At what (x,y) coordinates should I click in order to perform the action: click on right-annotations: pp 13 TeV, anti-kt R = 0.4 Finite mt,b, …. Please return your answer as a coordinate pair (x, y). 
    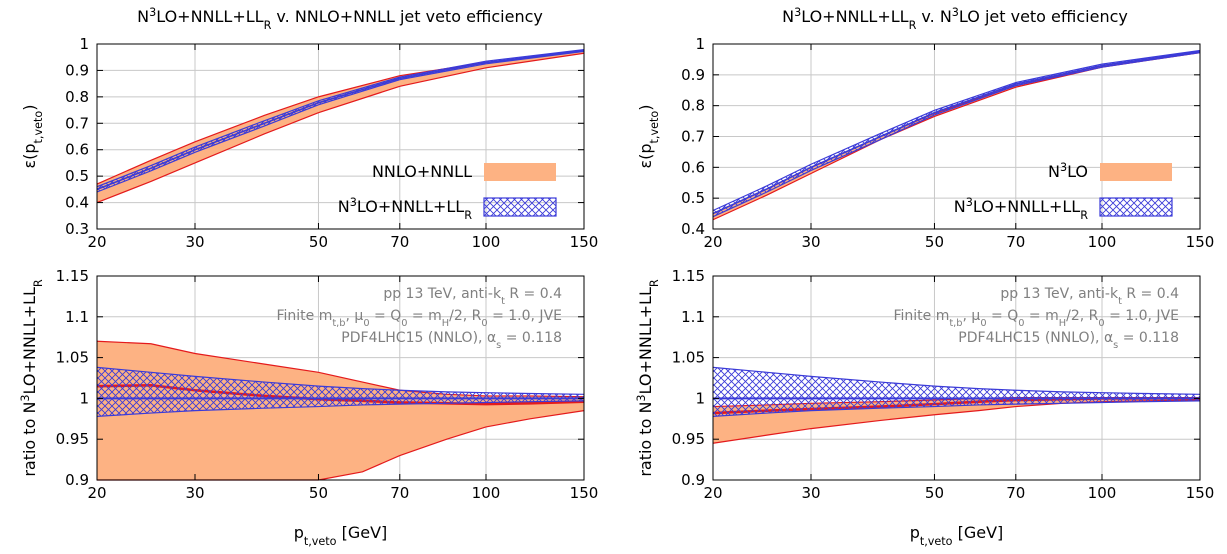
    Looking at the image, I should click on (1036, 318).